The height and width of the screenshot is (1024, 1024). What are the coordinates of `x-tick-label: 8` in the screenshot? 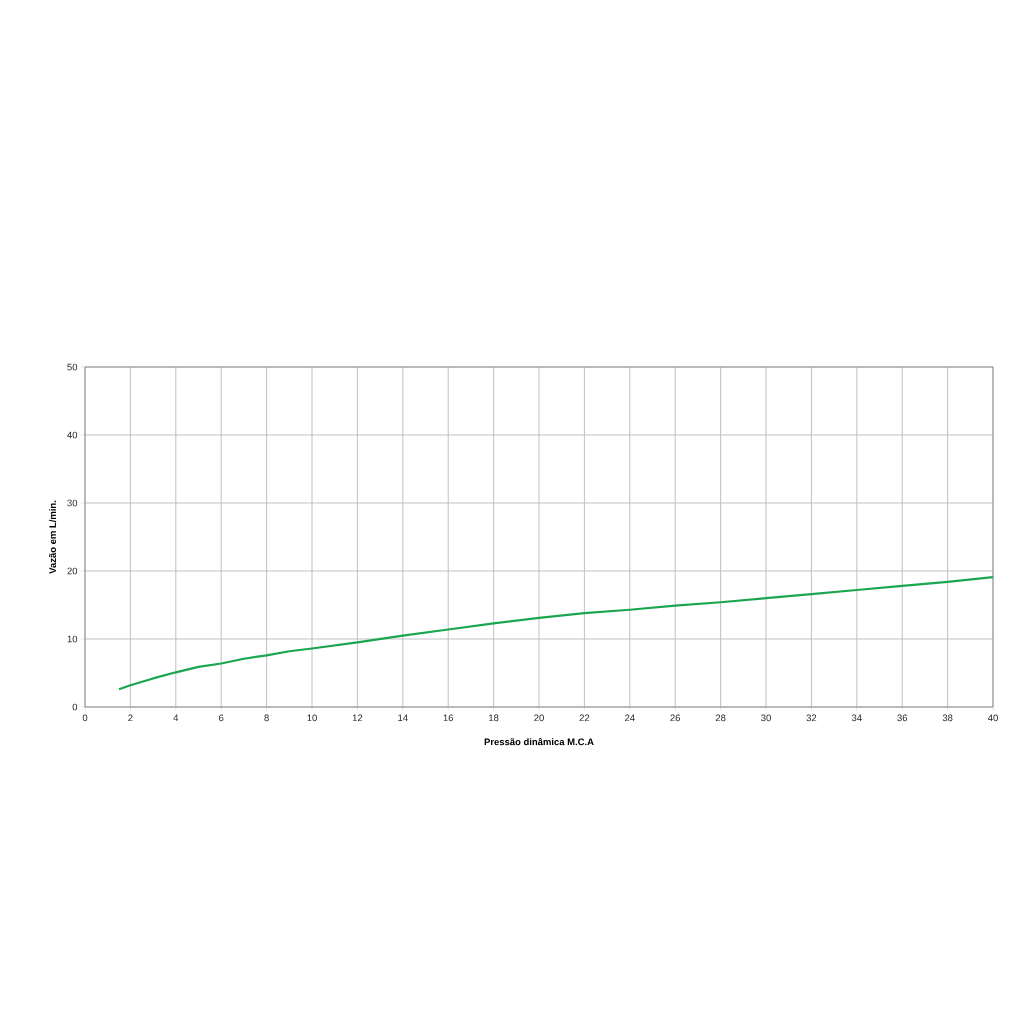 It's located at (266, 718).